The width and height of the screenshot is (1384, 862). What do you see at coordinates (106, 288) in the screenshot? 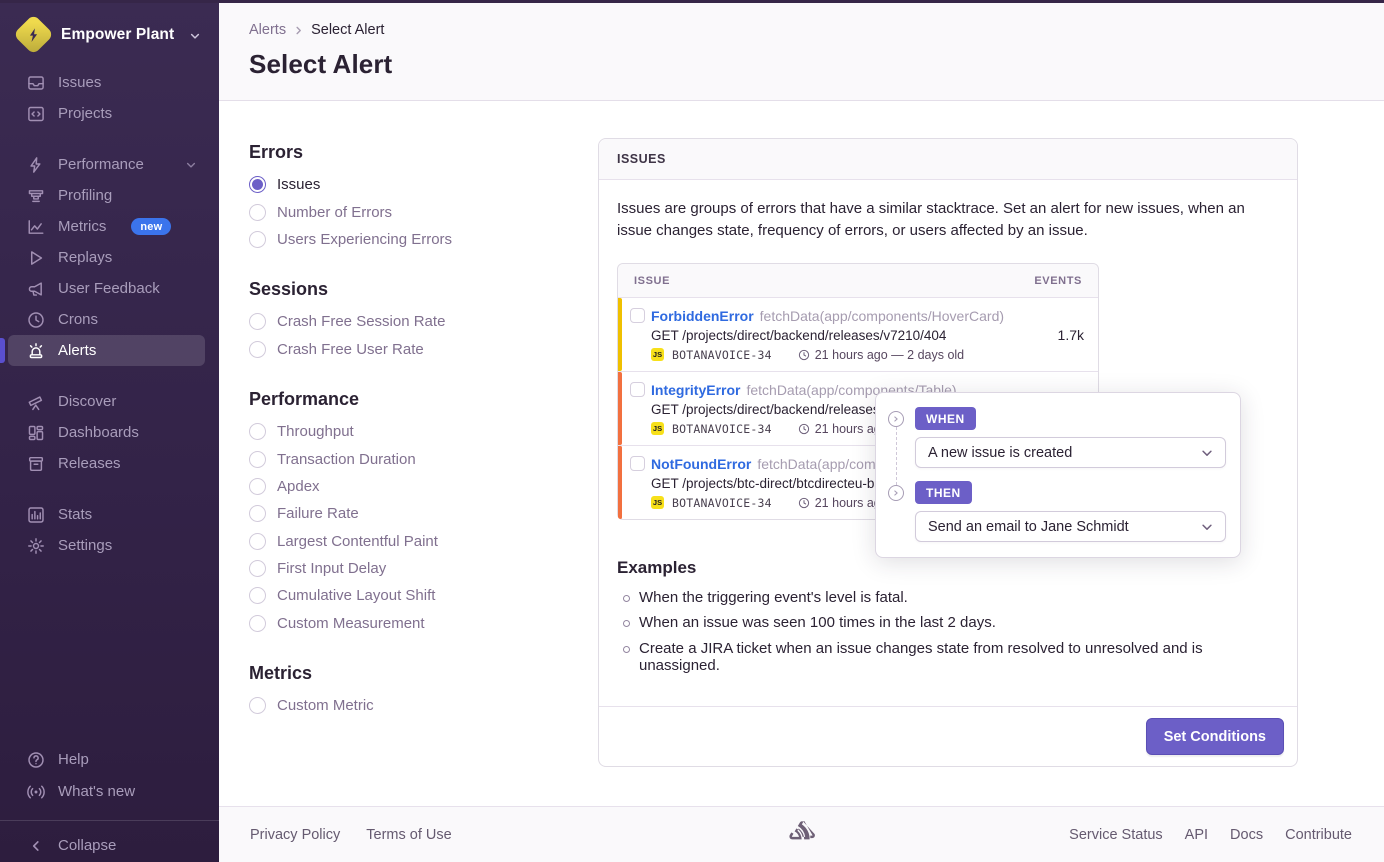
I see `sidebar-item-user-feedback: User Feedback` at bounding box center [106, 288].